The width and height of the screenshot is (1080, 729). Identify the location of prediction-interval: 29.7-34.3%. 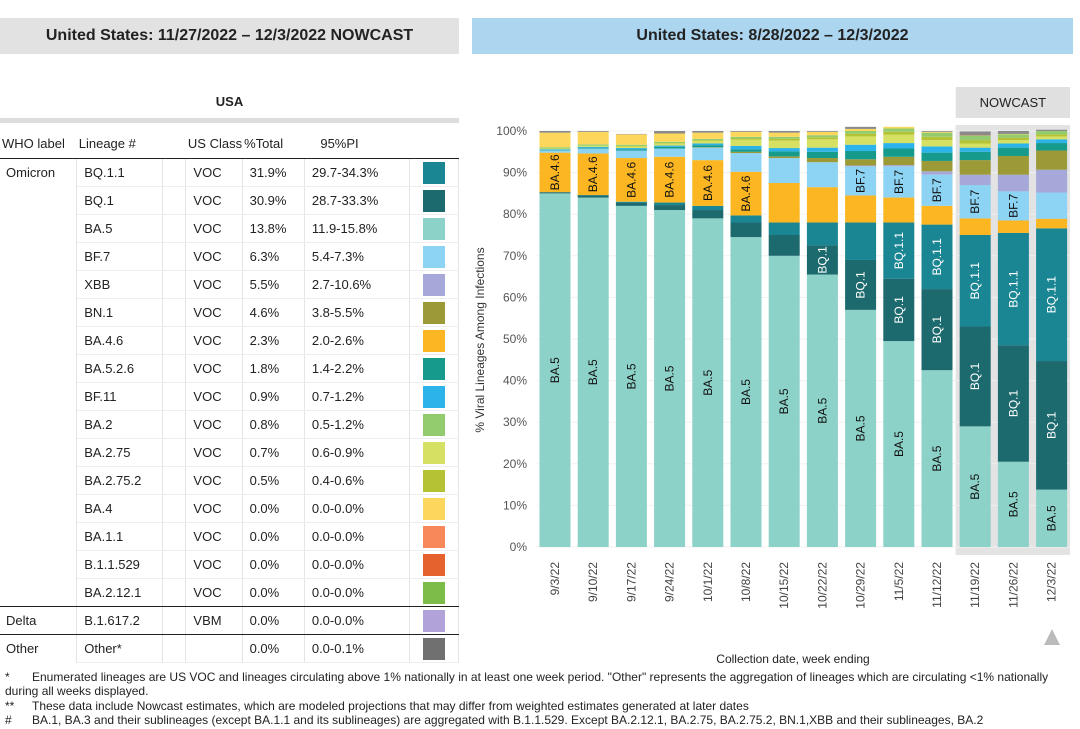
(357, 172).